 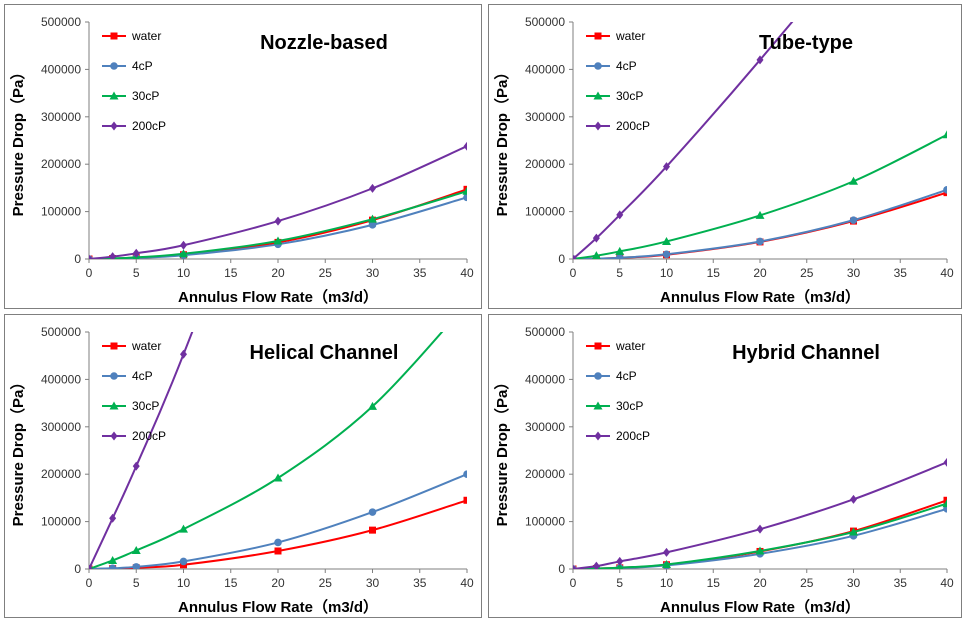 I want to click on chart-title: Helical Channel, so click(x=324, y=353).